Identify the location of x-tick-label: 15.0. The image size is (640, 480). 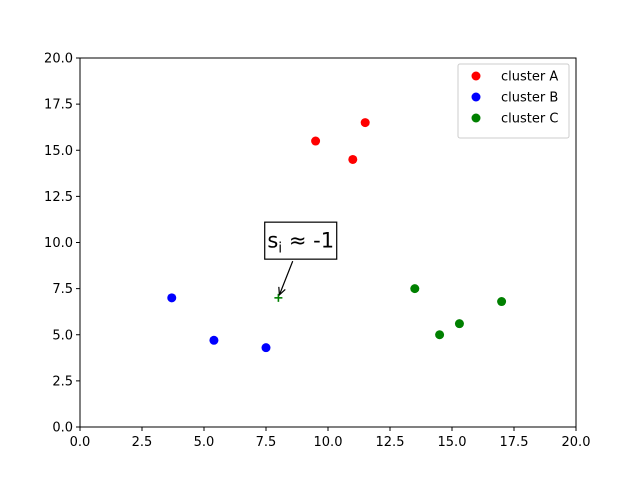
(452, 442).